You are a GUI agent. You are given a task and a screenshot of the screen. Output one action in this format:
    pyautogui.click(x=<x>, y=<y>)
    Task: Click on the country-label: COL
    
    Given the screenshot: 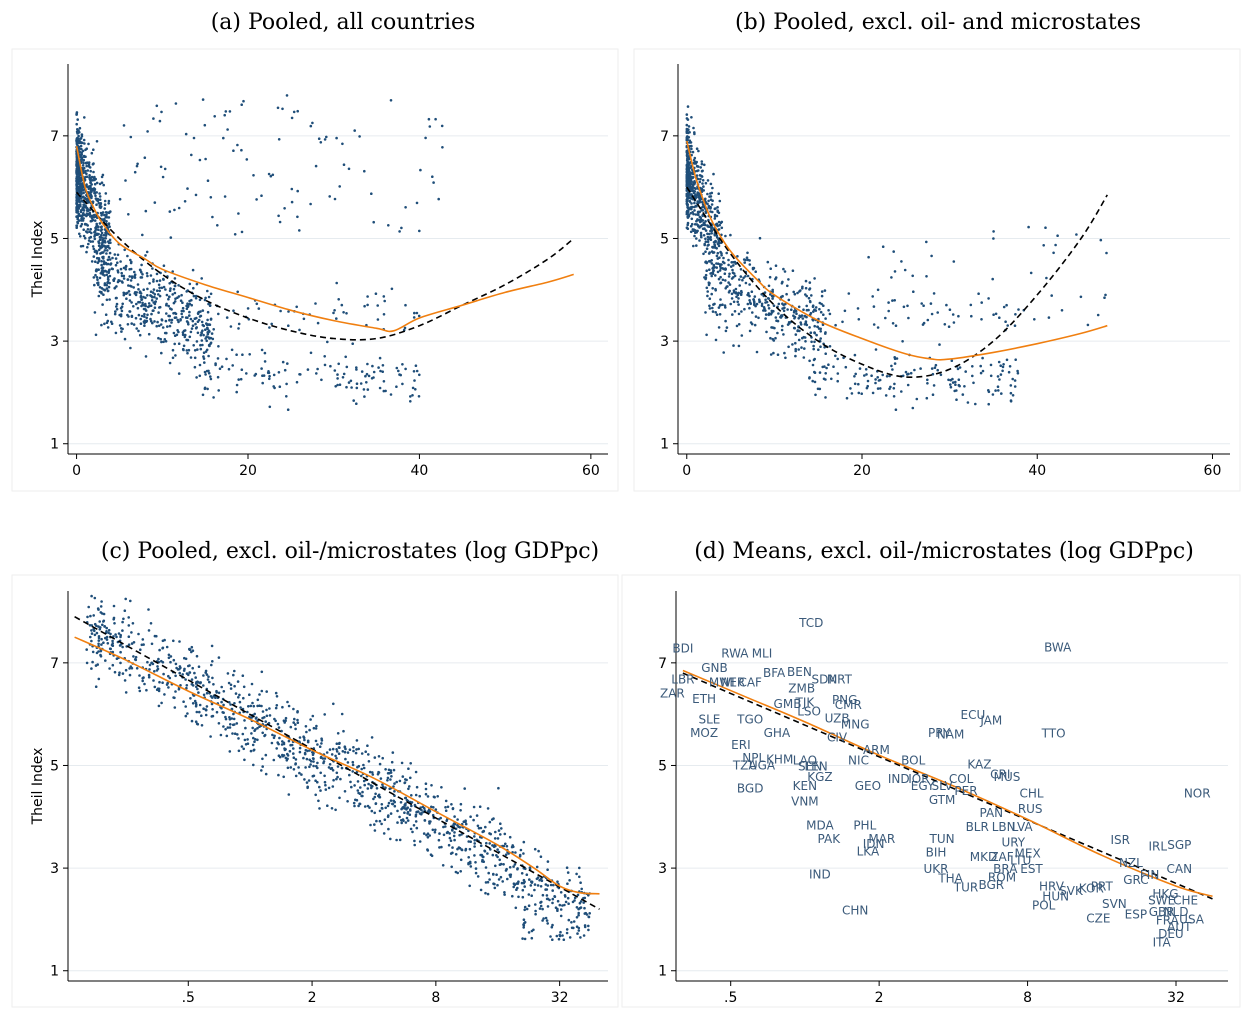 What is the action you would take?
    pyautogui.click(x=961, y=779)
    